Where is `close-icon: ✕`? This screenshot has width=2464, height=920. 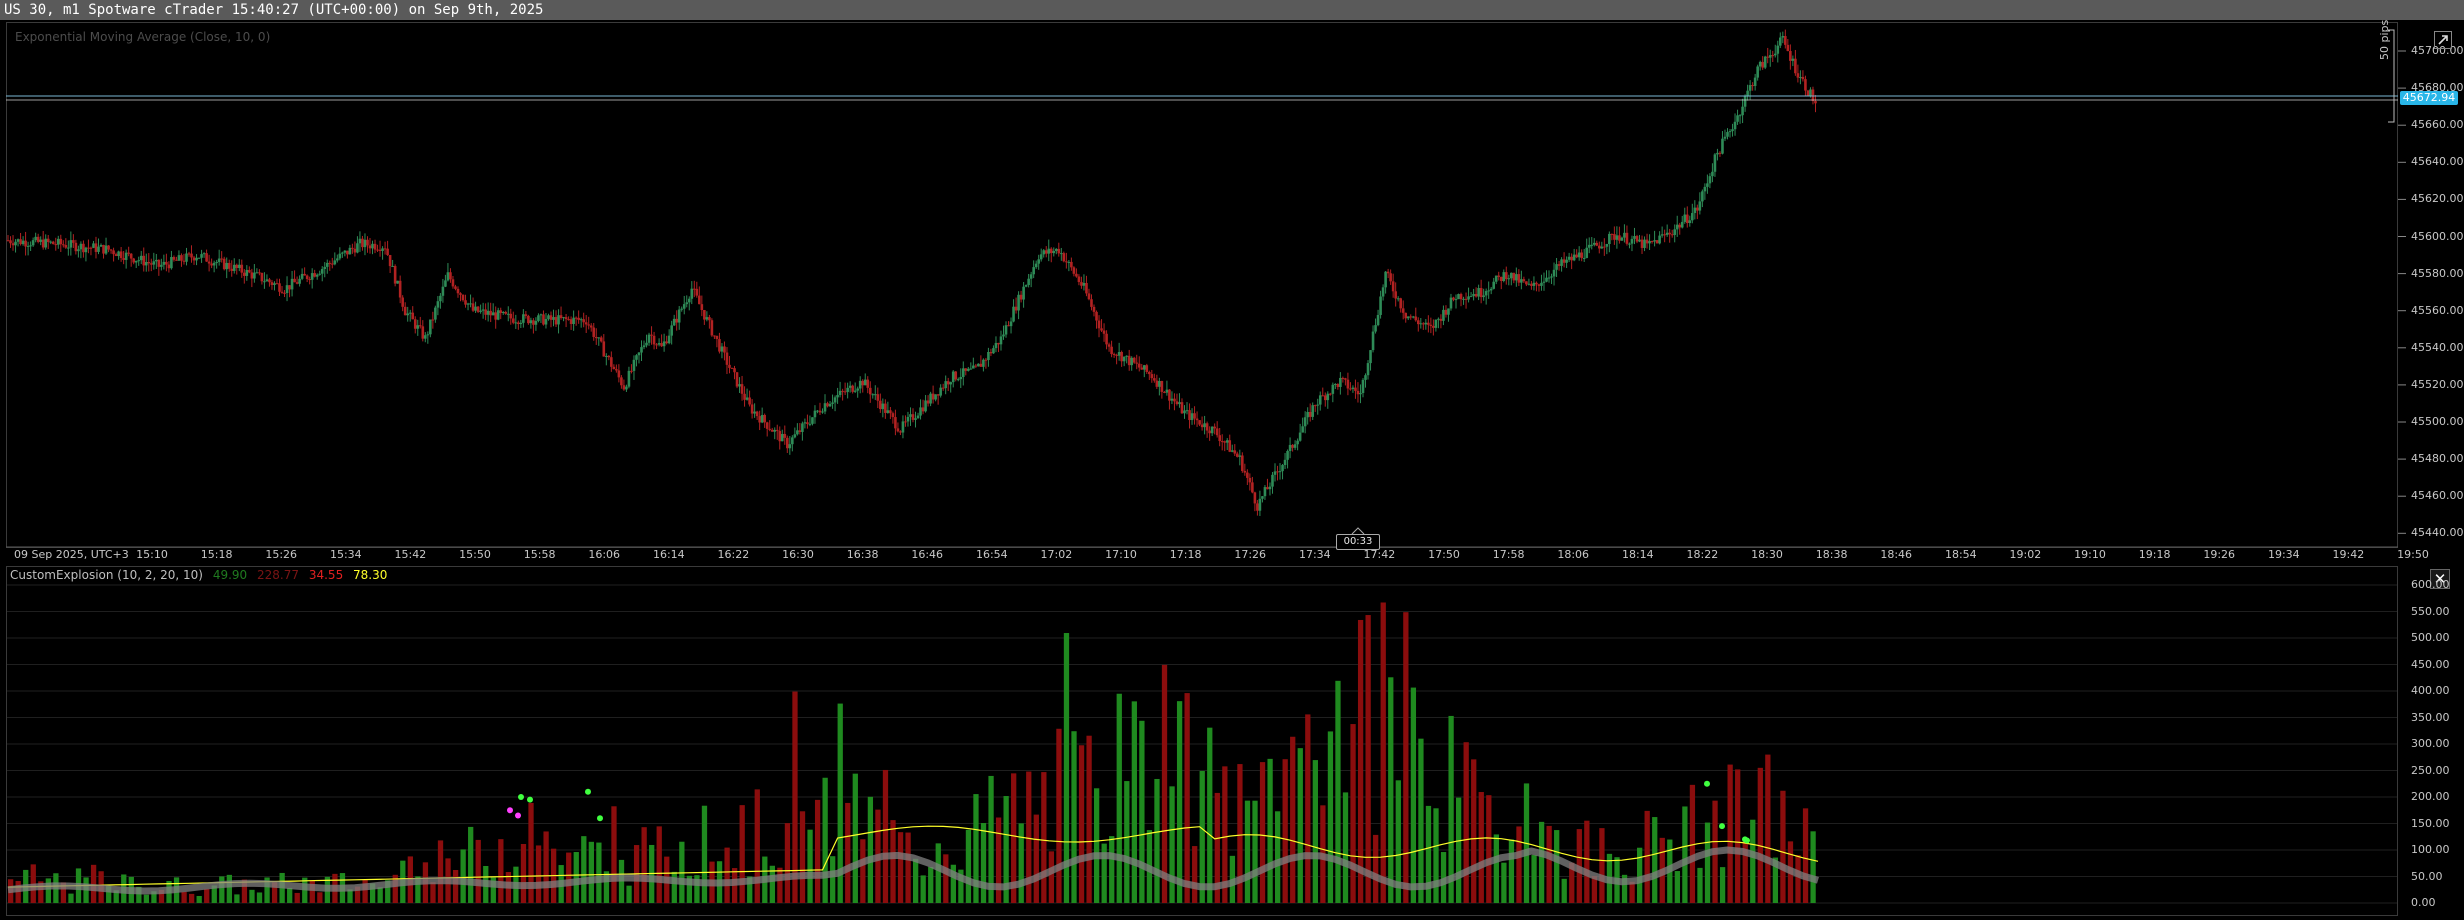
close-icon: ✕ is located at coordinates (2440, 579).